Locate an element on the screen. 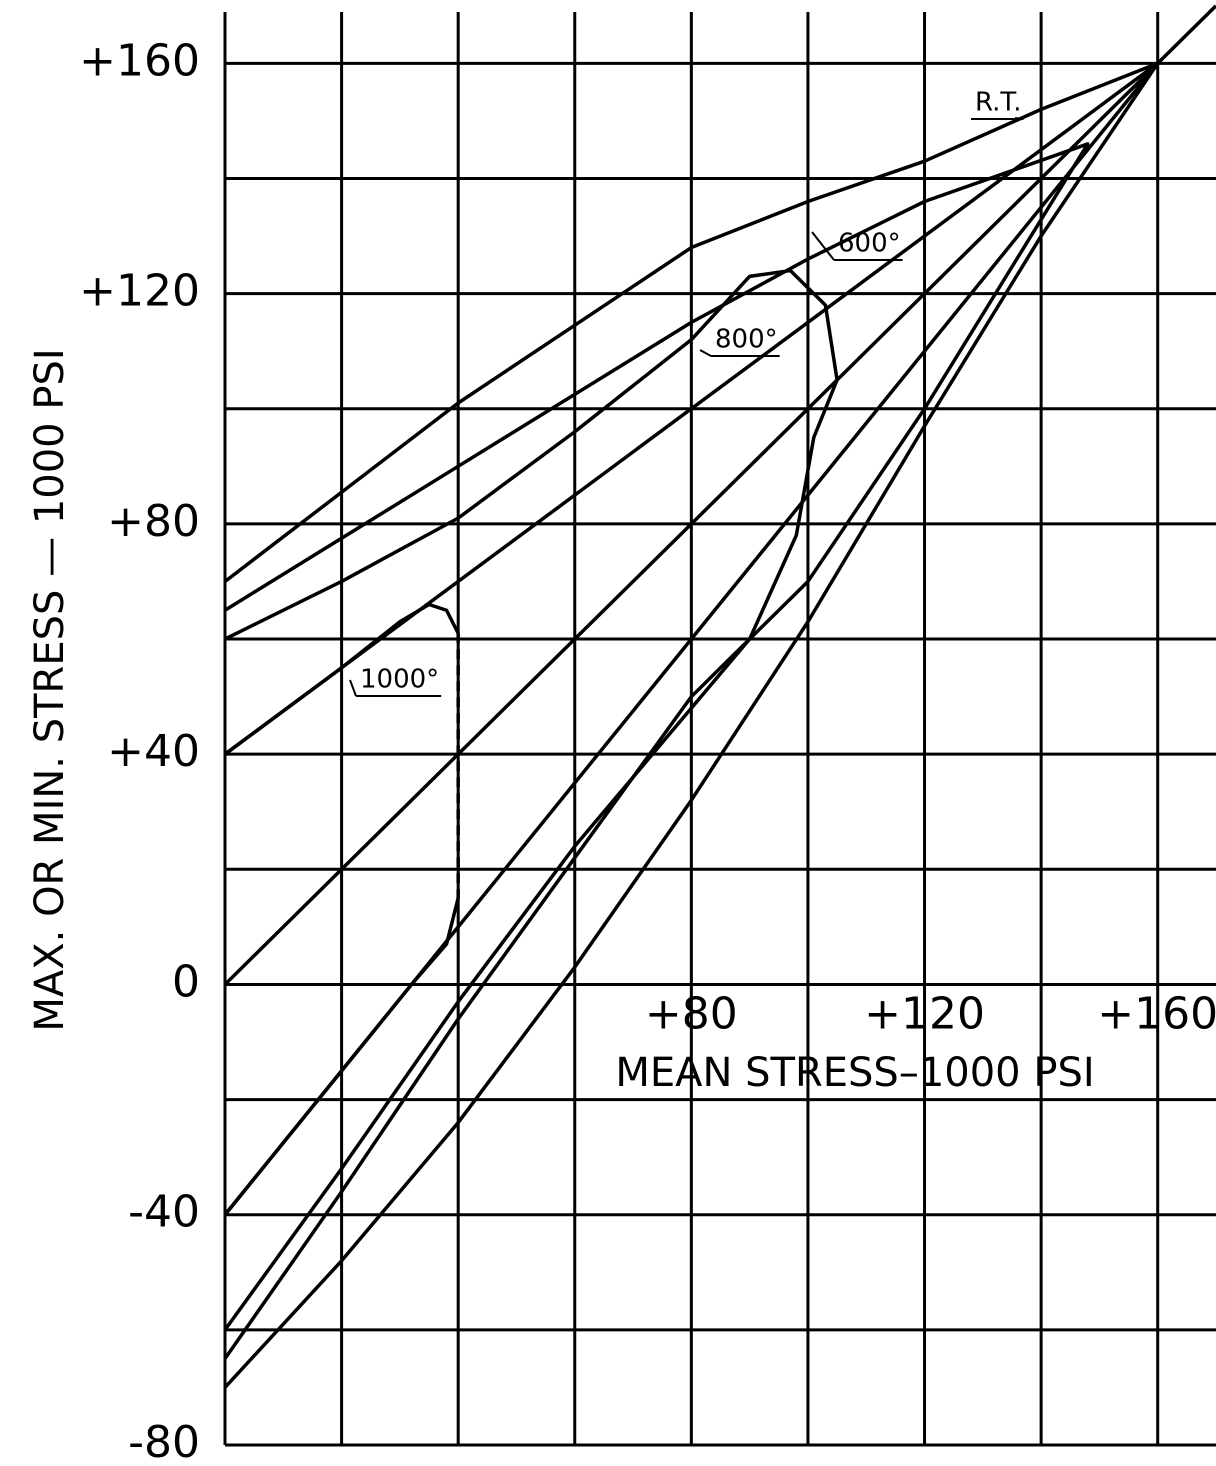  x-tick-label: +120 is located at coordinates (924, 1013).